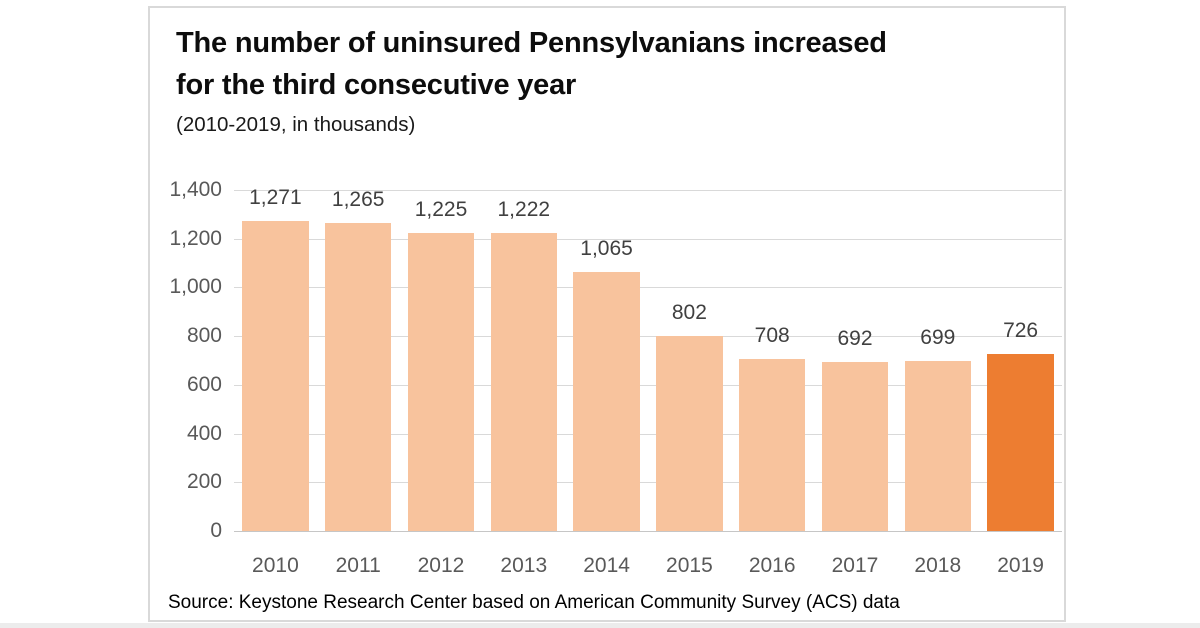  I want to click on bar-2014, so click(606, 401).